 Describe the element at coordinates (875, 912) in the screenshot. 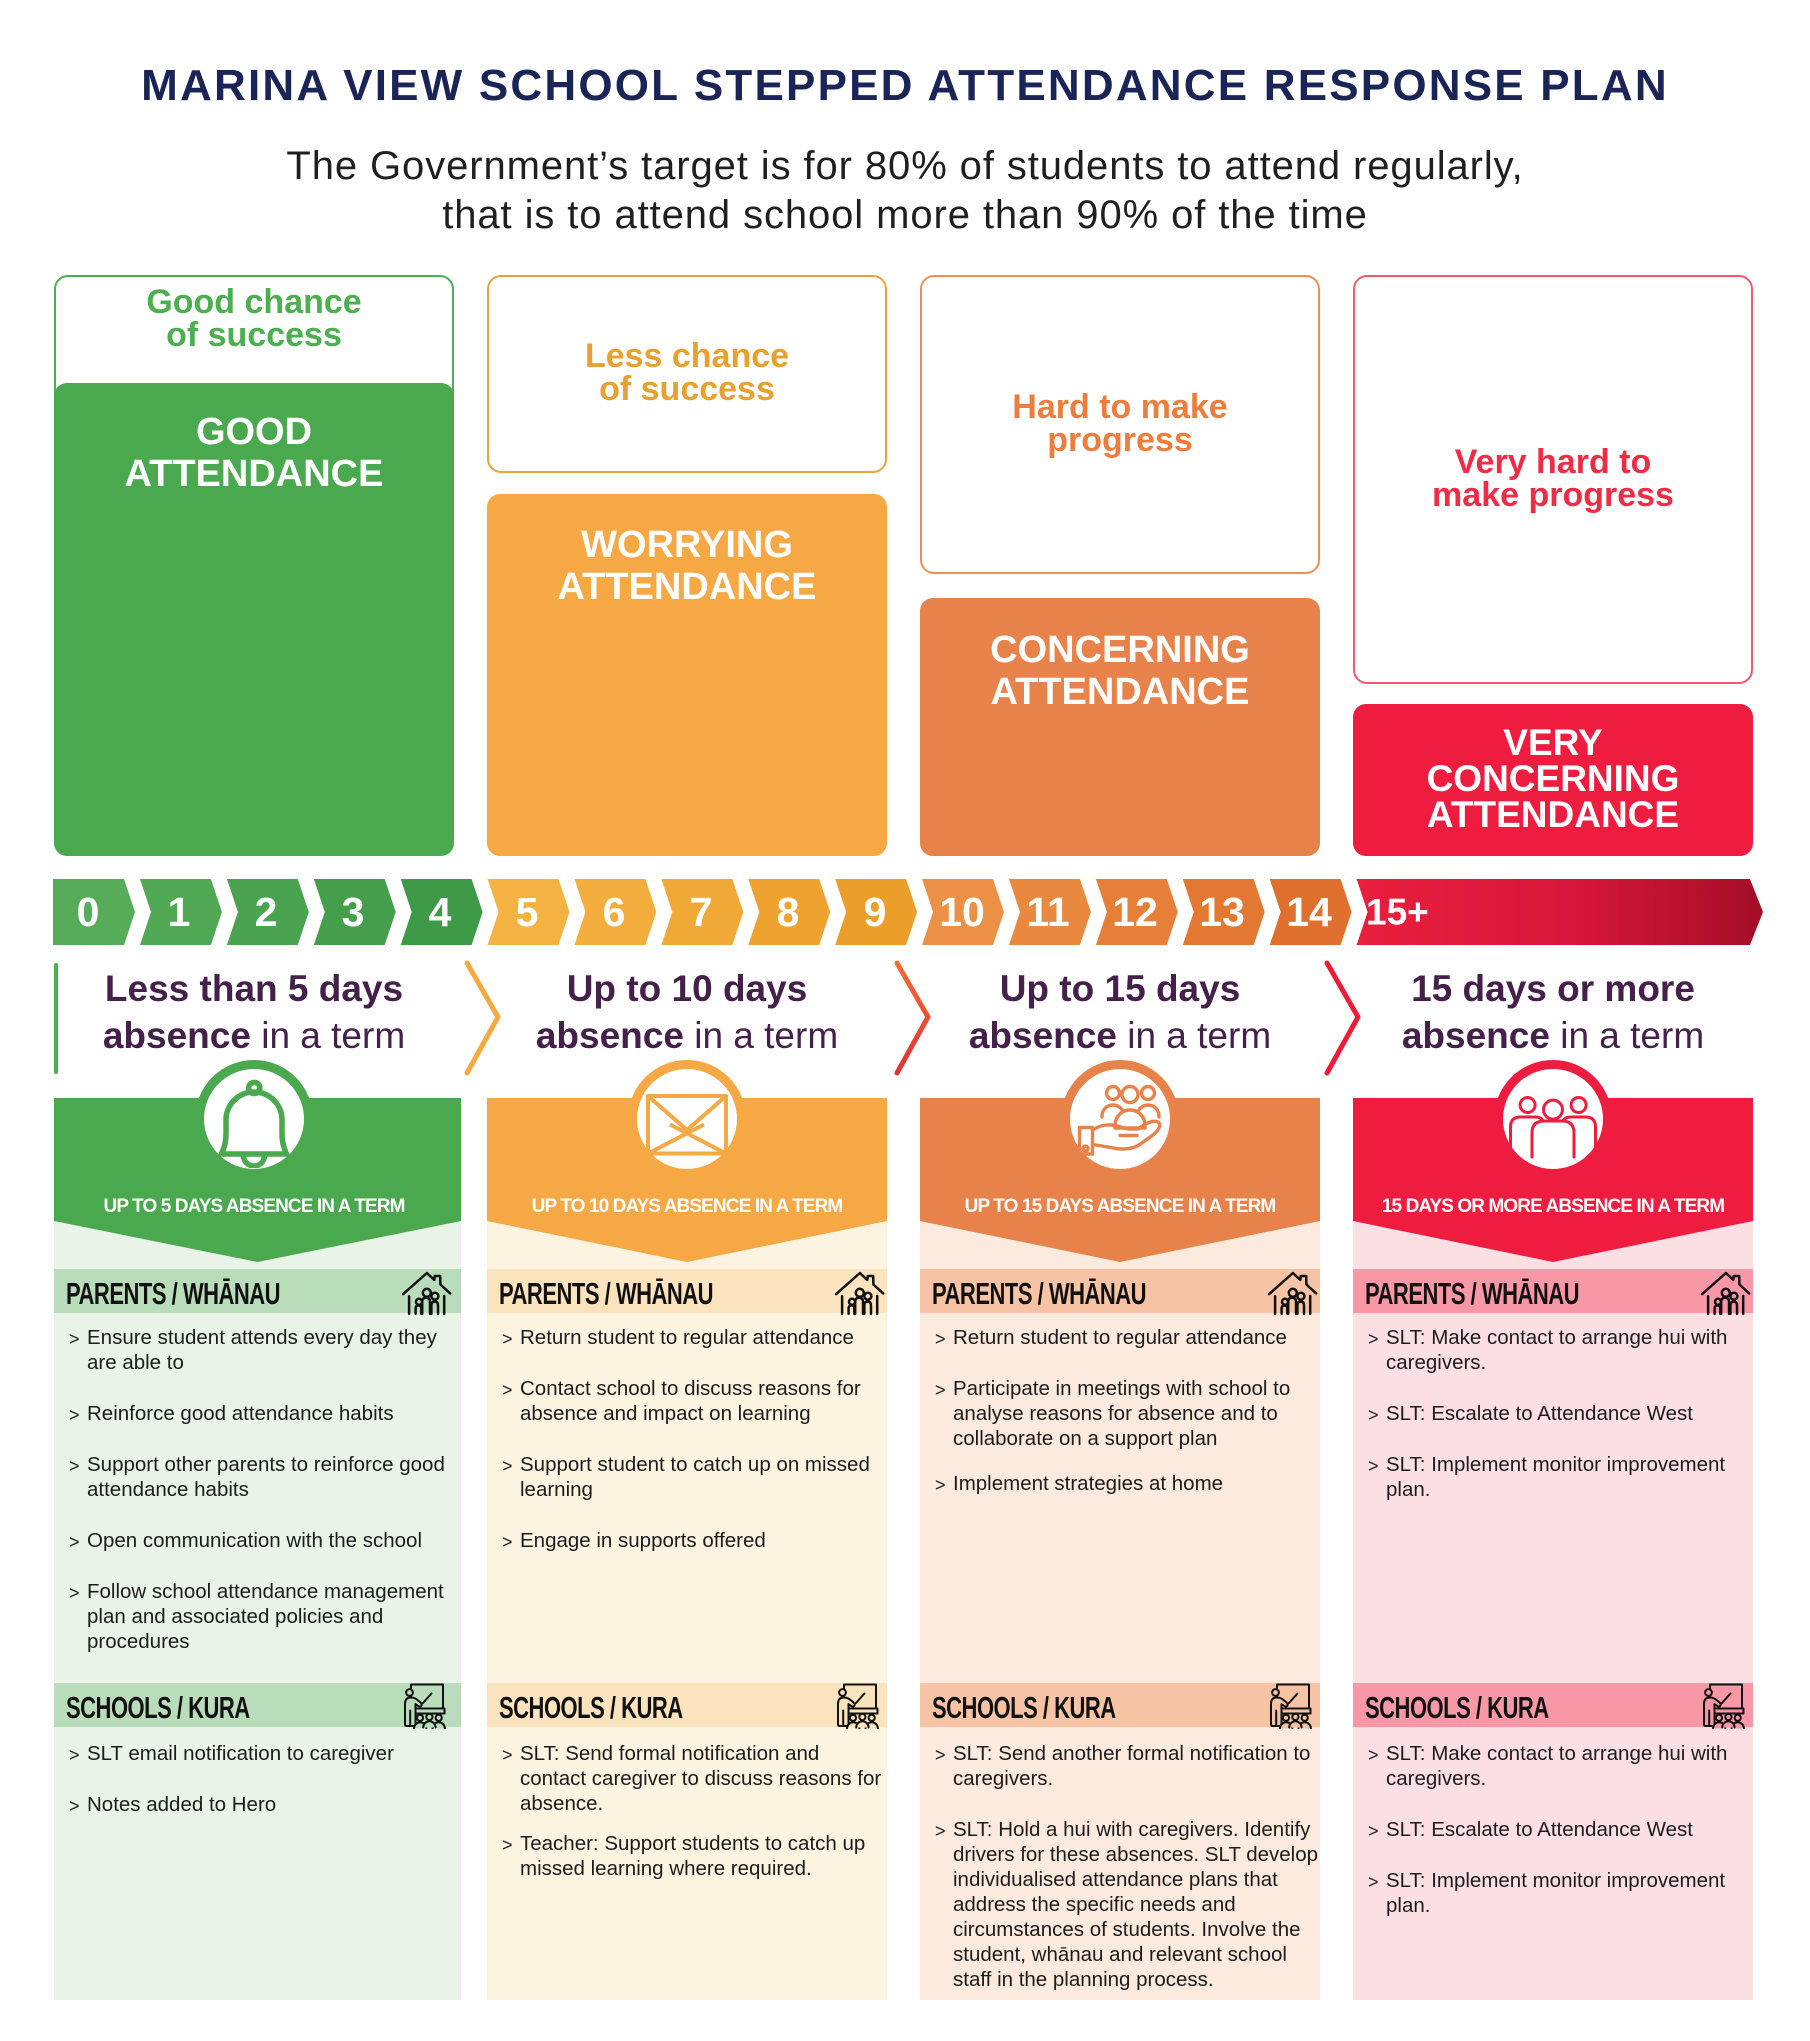

I see `svg-text: 9` at that location.